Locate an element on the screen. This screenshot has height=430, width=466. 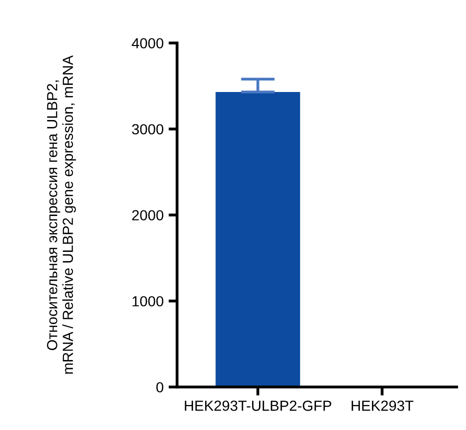
x-tick-label: HEK293T-ULBP2-GFP is located at coordinates (258, 405).